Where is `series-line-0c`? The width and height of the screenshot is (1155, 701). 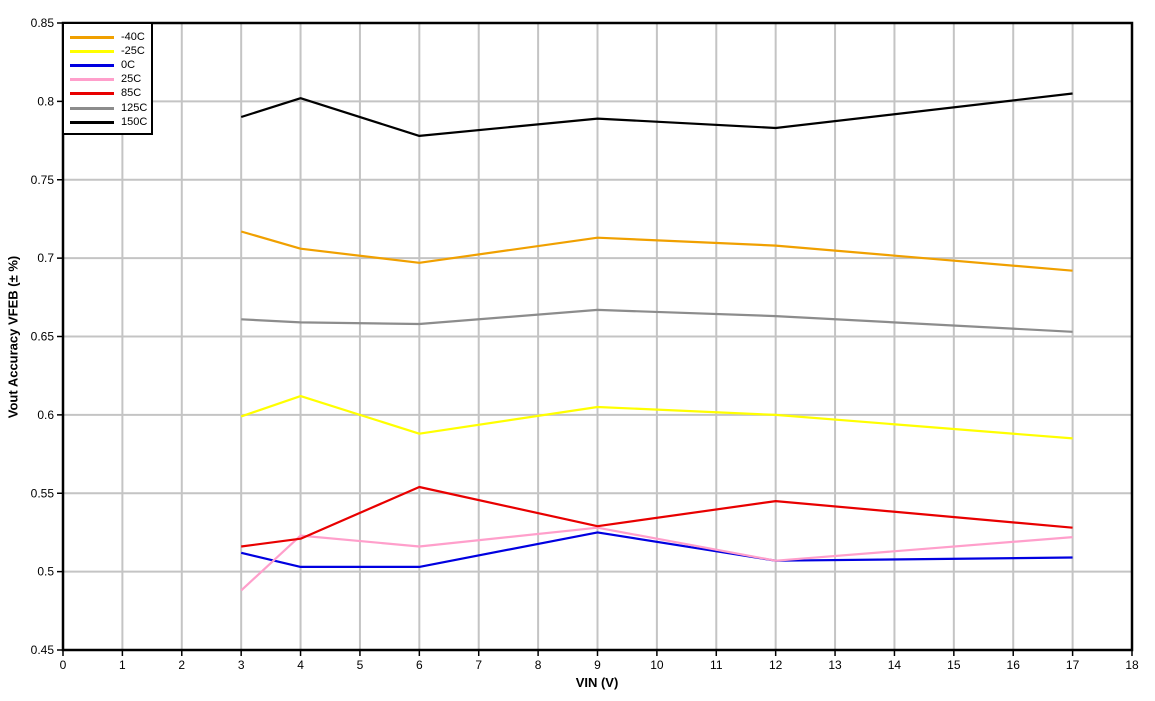
series-line-0c is located at coordinates (656, 550).